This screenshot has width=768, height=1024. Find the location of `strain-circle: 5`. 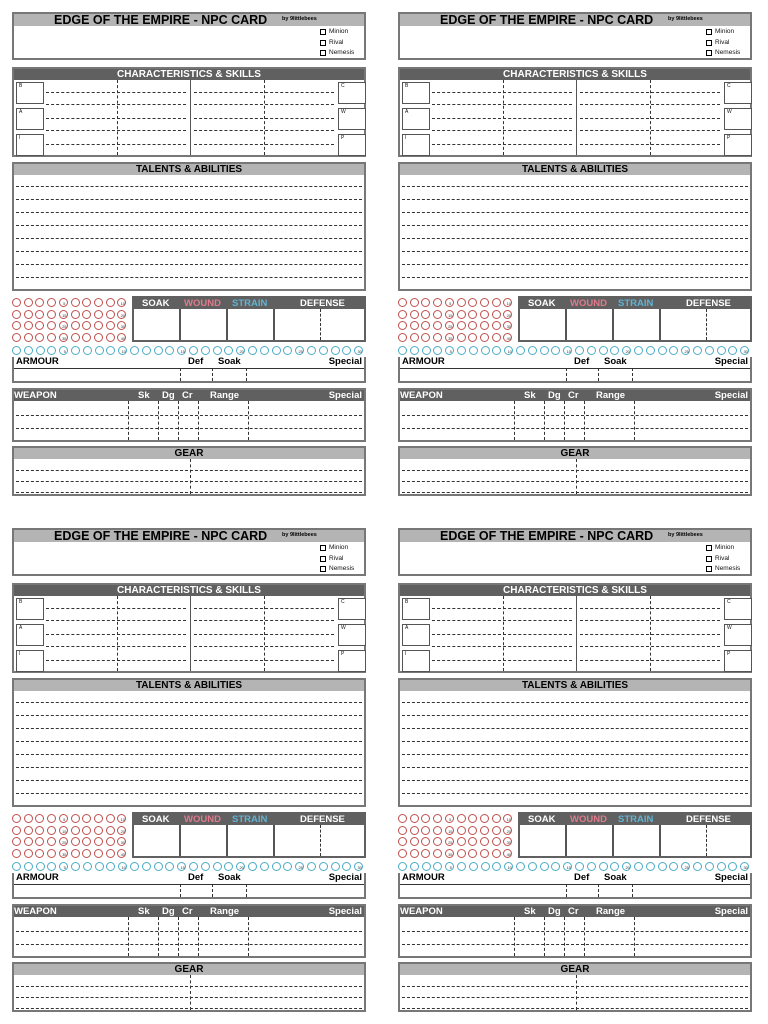

strain-circle: 5 is located at coordinates (64, 350).